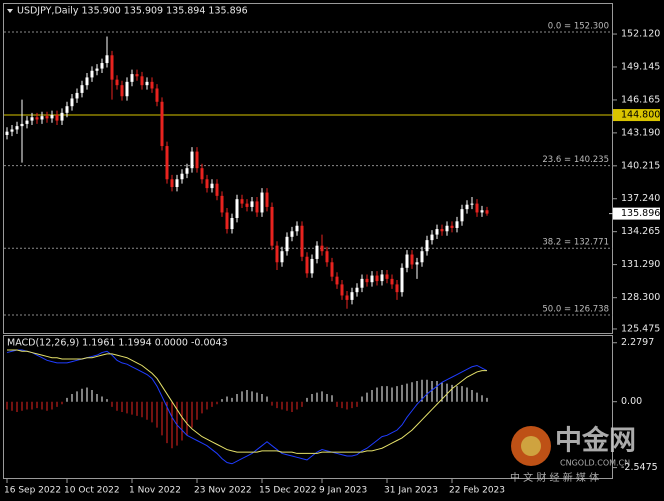 This screenshot has width=664, height=501. I want to click on x-tick-label: 23 Nov 2022, so click(223, 491).